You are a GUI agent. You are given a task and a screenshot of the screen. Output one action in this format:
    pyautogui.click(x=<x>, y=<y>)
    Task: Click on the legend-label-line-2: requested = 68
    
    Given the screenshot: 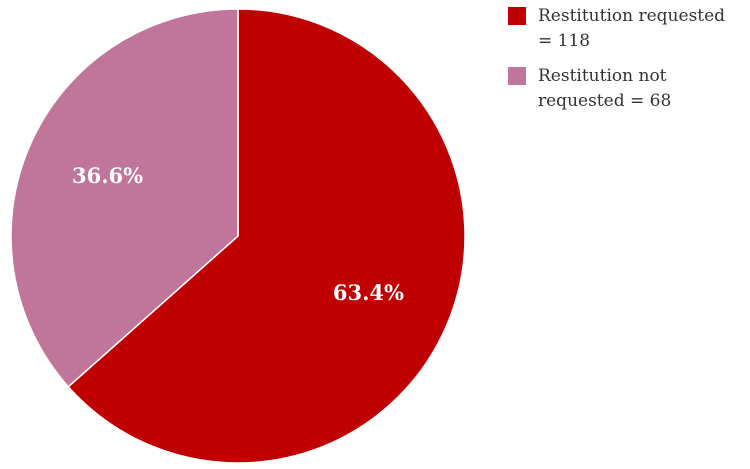 What is the action you would take?
    pyautogui.click(x=605, y=101)
    